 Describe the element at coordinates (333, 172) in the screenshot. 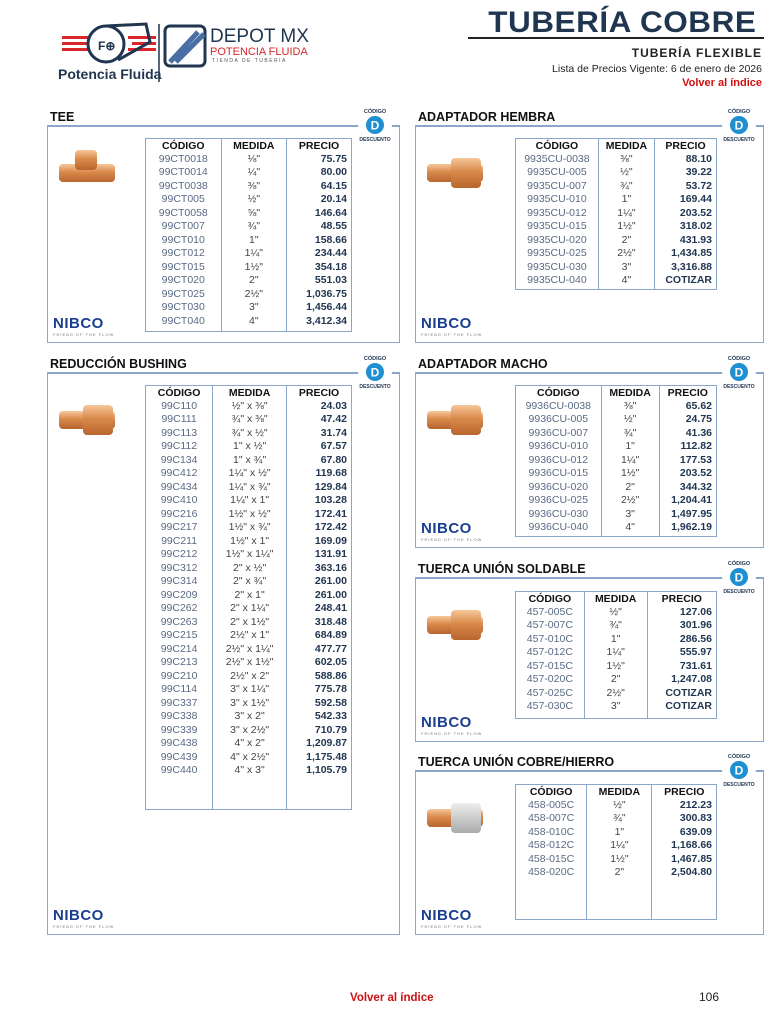

I see `product-price: 80.00` at that location.